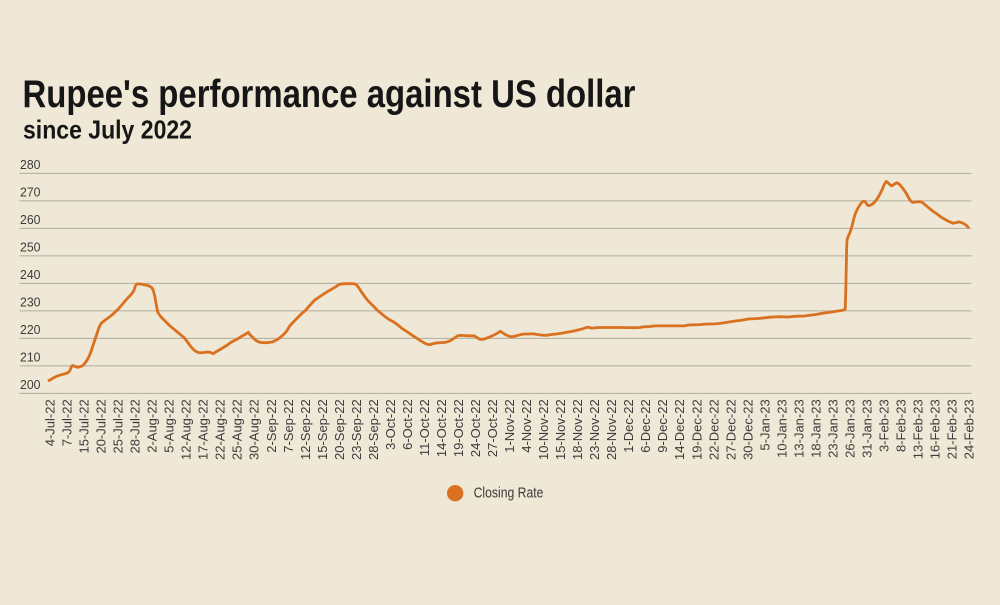  I want to click on svg-text: 19-Oct-22, so click(458, 428).